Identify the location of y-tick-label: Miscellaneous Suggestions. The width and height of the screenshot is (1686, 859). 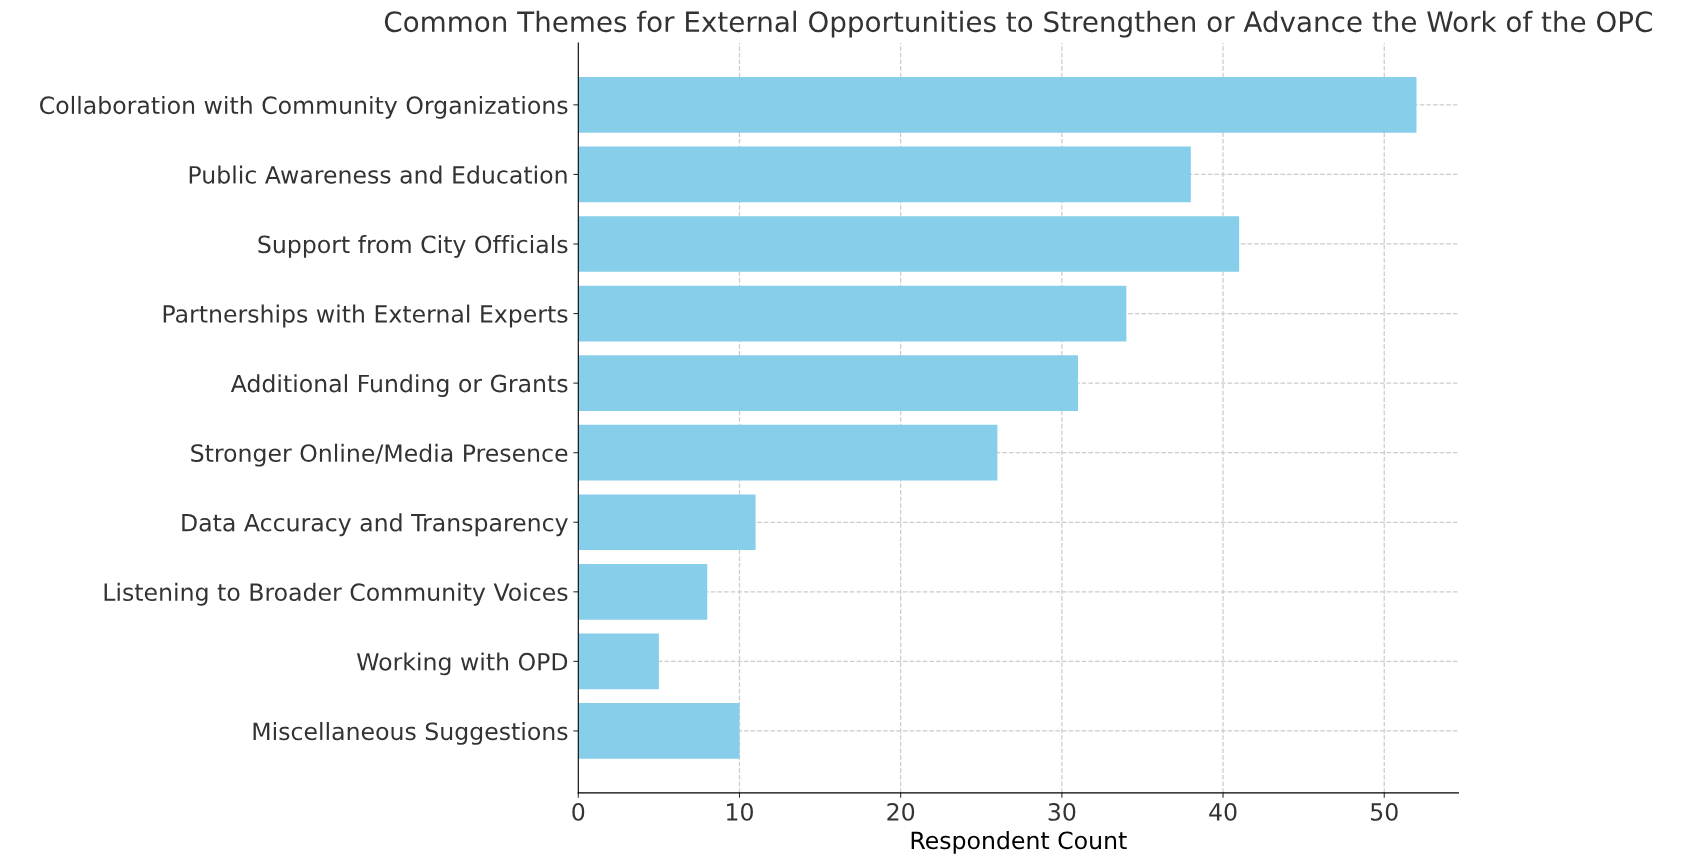
(410, 733).